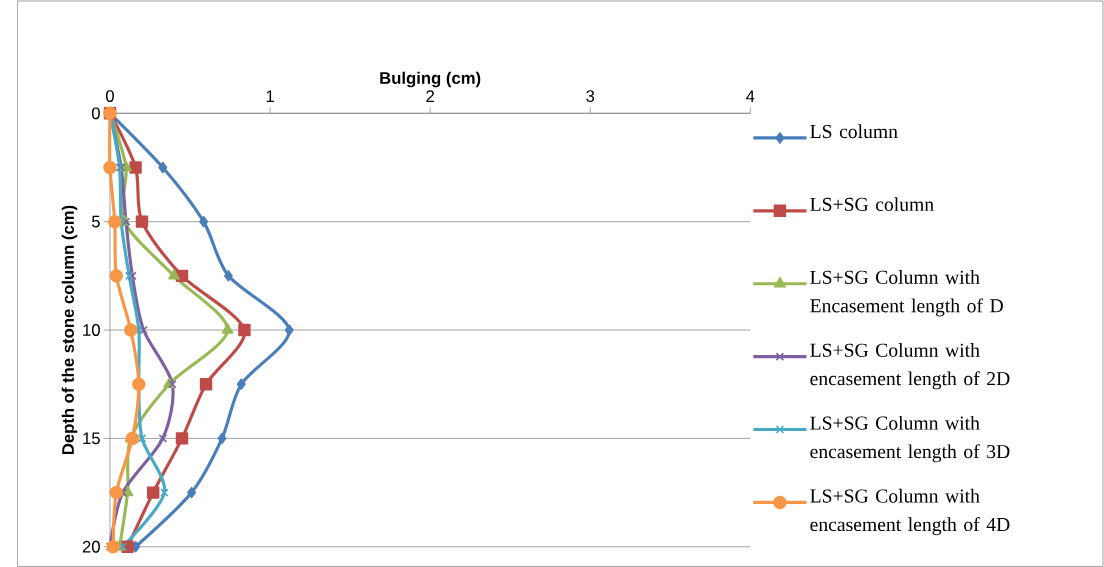 This screenshot has height=567, width=1104. Describe the element at coordinates (69, 329) in the screenshot. I see `y-axis-title: Depth of the stone column (cm)` at that location.